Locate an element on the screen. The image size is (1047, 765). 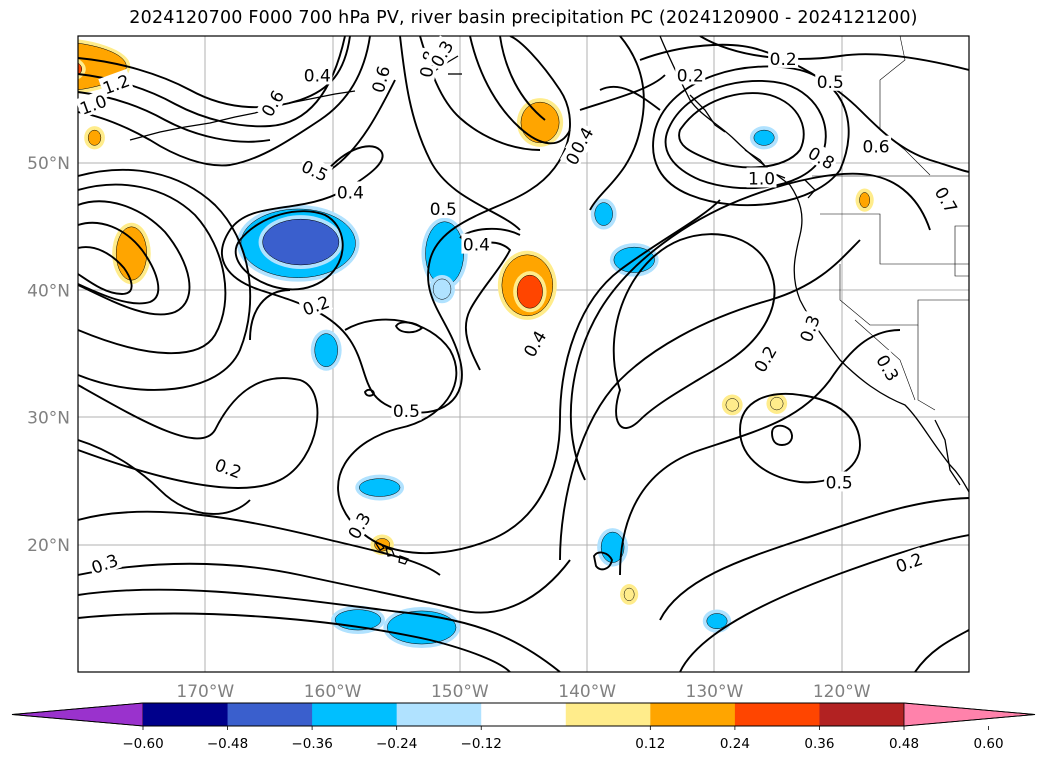
lon-tick-label: 170°W is located at coordinates (205, 692).